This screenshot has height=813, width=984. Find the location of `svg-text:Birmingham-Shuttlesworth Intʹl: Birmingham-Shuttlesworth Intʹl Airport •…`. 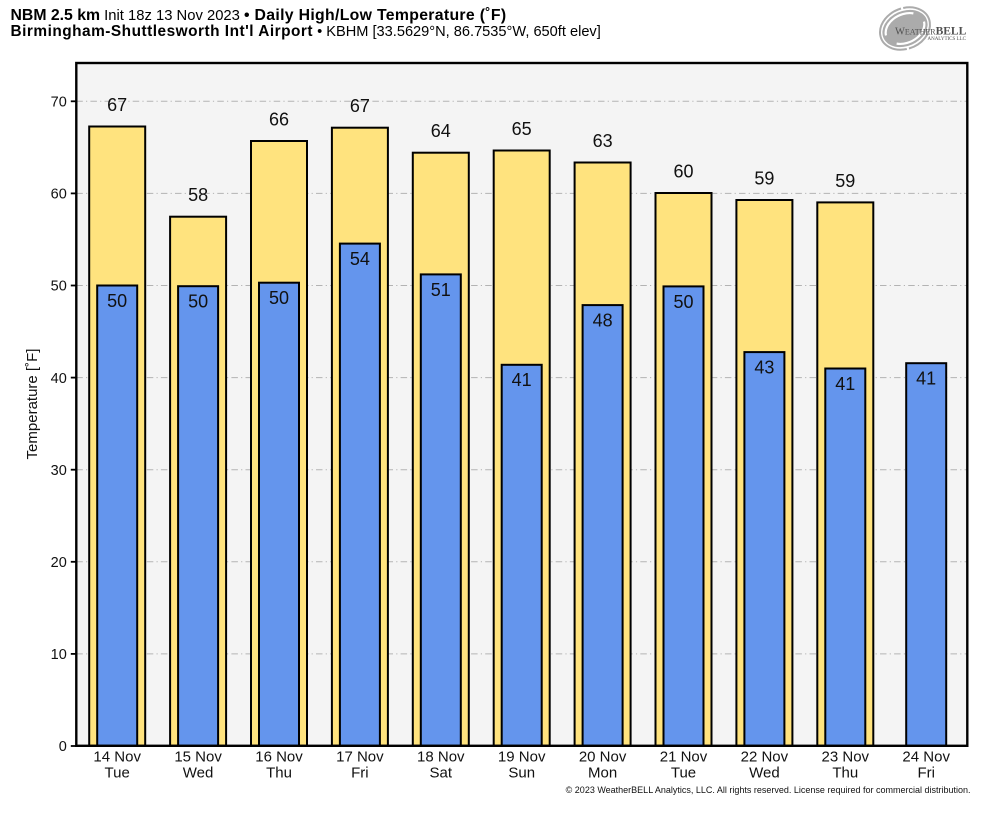

svg-text:Birmingham-Shuttlesworth Intʹl: Birmingham-Shuttlesworth Intʹl Airport •… is located at coordinates (306, 31).